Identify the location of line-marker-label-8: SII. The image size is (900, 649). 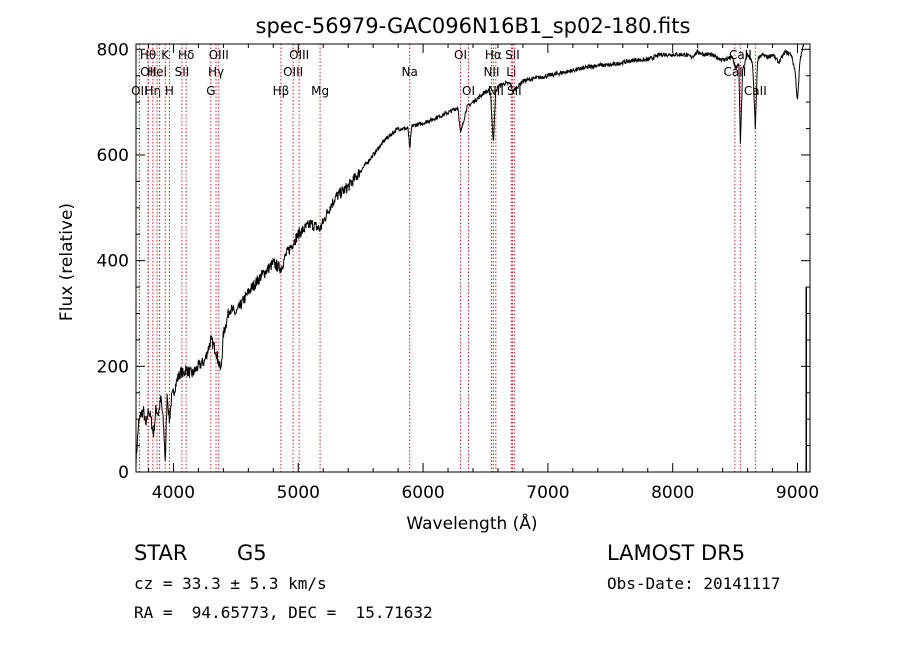
(182, 72).